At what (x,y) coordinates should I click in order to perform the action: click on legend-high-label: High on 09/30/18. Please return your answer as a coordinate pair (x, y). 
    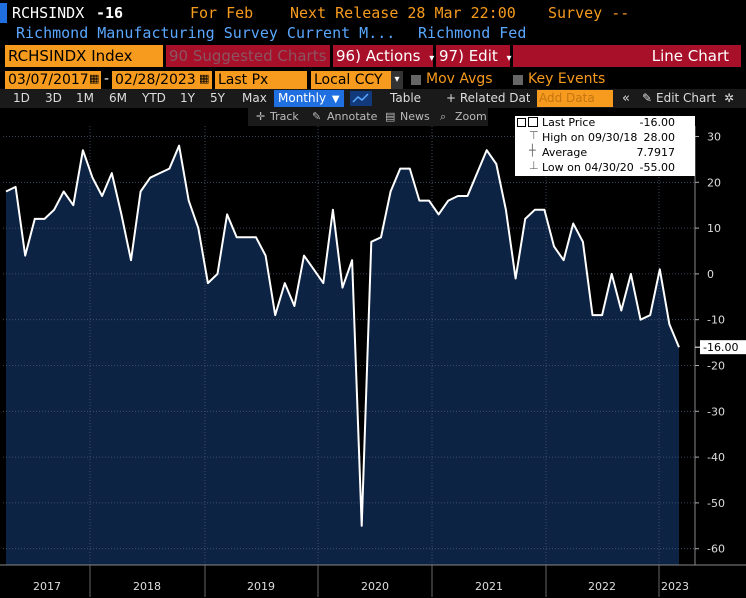
    Looking at the image, I should click on (590, 137).